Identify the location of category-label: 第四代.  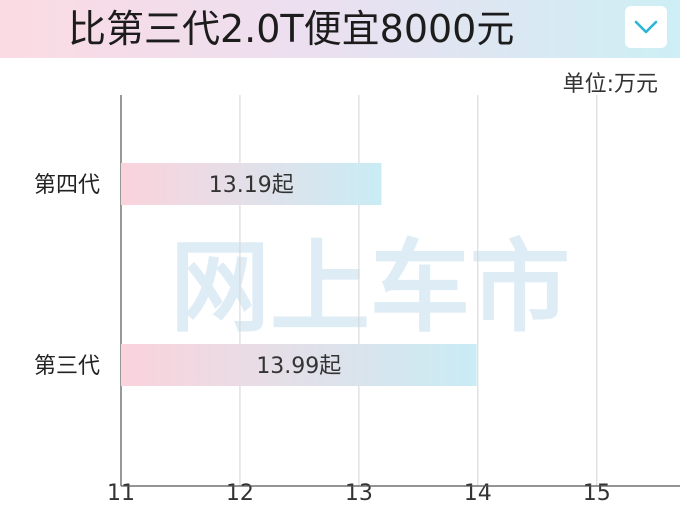
(67, 185).